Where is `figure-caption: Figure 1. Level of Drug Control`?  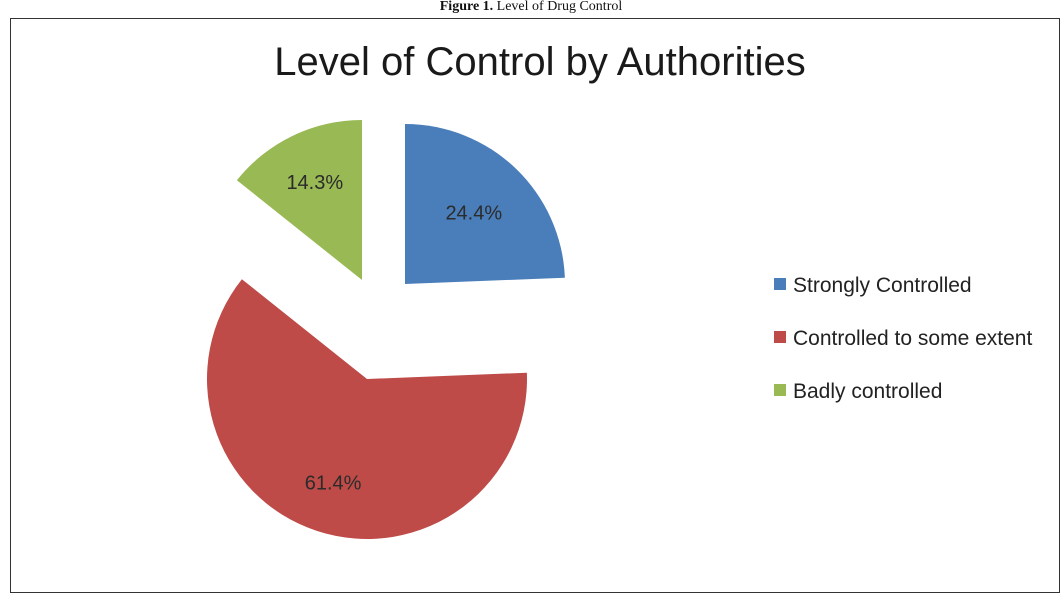
figure-caption: Figure 1. Level of Drug Control is located at coordinates (531, 9).